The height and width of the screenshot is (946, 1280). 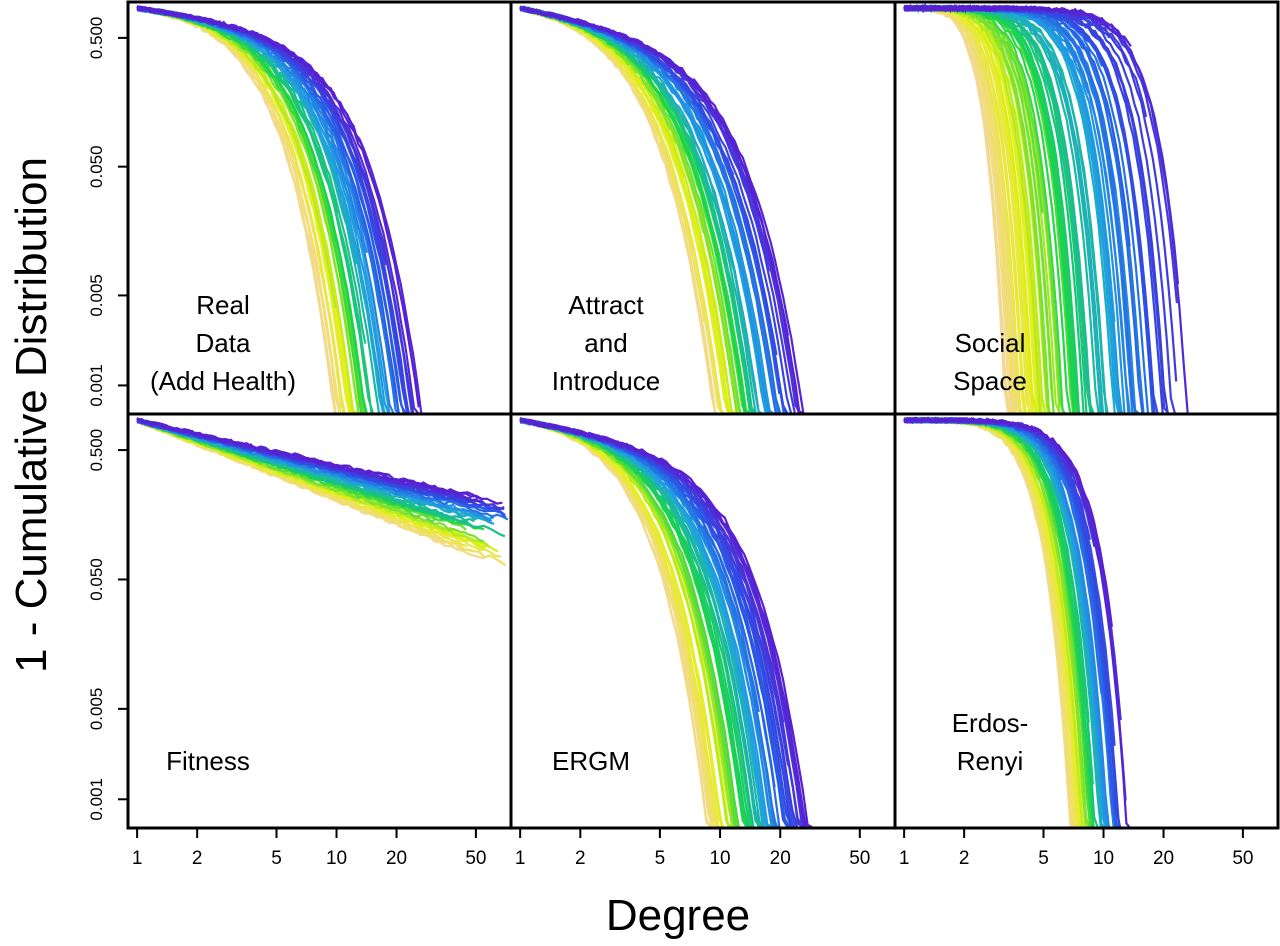 I want to click on panel-social-space, so click(x=1046, y=208).